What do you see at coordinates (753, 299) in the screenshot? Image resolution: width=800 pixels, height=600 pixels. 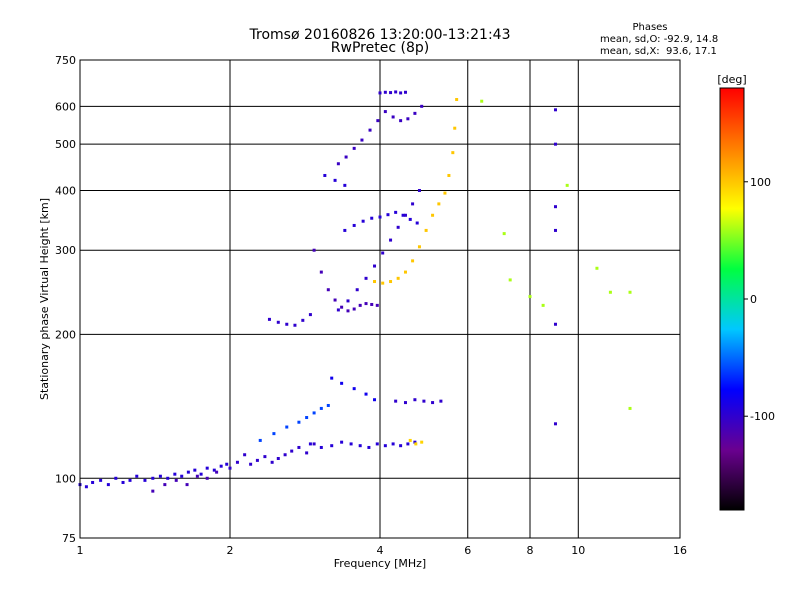 I see `colorbar-tick-label: 0` at bounding box center [753, 299].